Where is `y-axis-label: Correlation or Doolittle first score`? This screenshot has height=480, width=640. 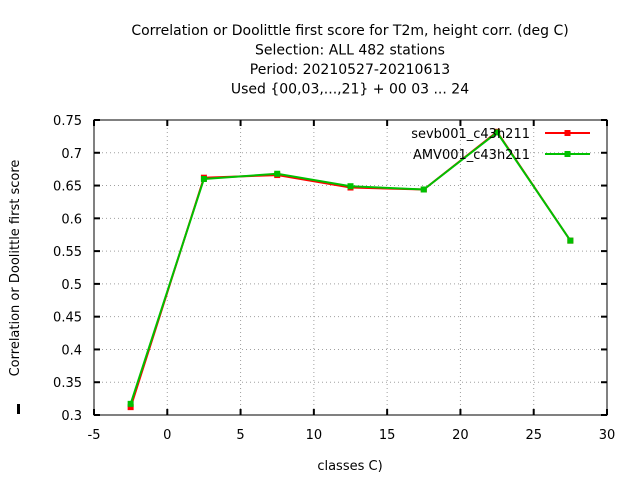 y-axis-label: Correlation or Doolittle first score is located at coordinates (15, 268).